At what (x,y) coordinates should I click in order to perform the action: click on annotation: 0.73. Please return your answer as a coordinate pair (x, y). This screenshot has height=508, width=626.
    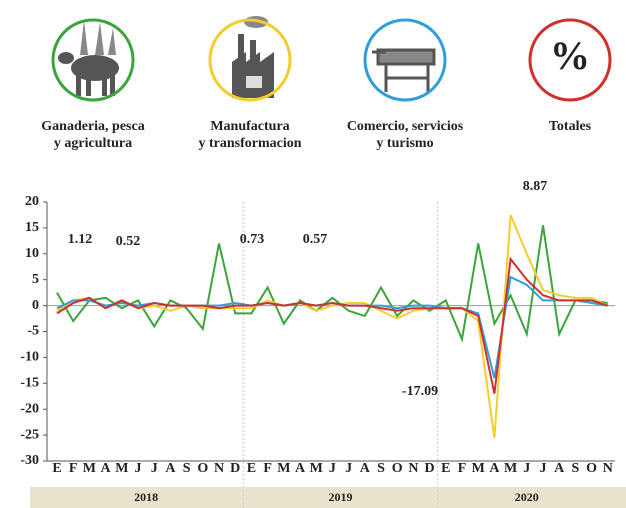
    Looking at the image, I should click on (252, 239).